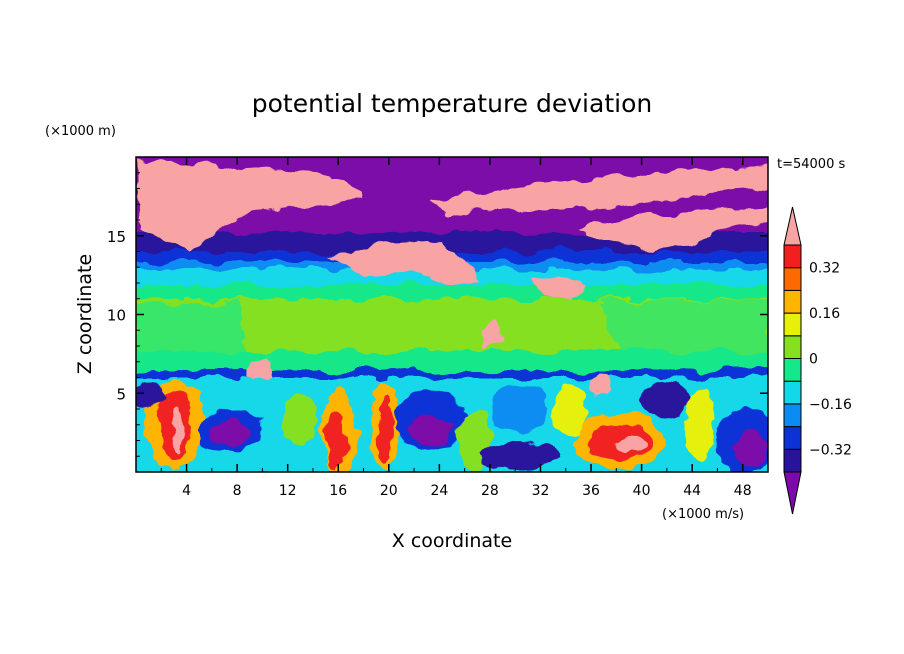  What do you see at coordinates (452, 541) in the screenshot?
I see `x-axis-label: X coordinate` at bounding box center [452, 541].